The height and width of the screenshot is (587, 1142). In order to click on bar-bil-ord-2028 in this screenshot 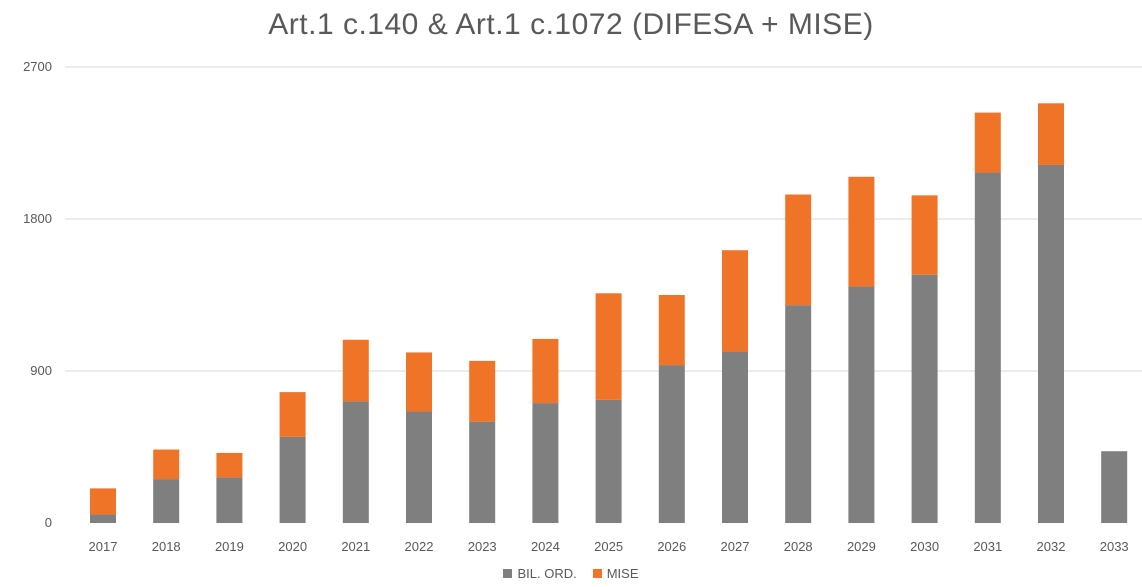, I will do `click(798, 414)`.